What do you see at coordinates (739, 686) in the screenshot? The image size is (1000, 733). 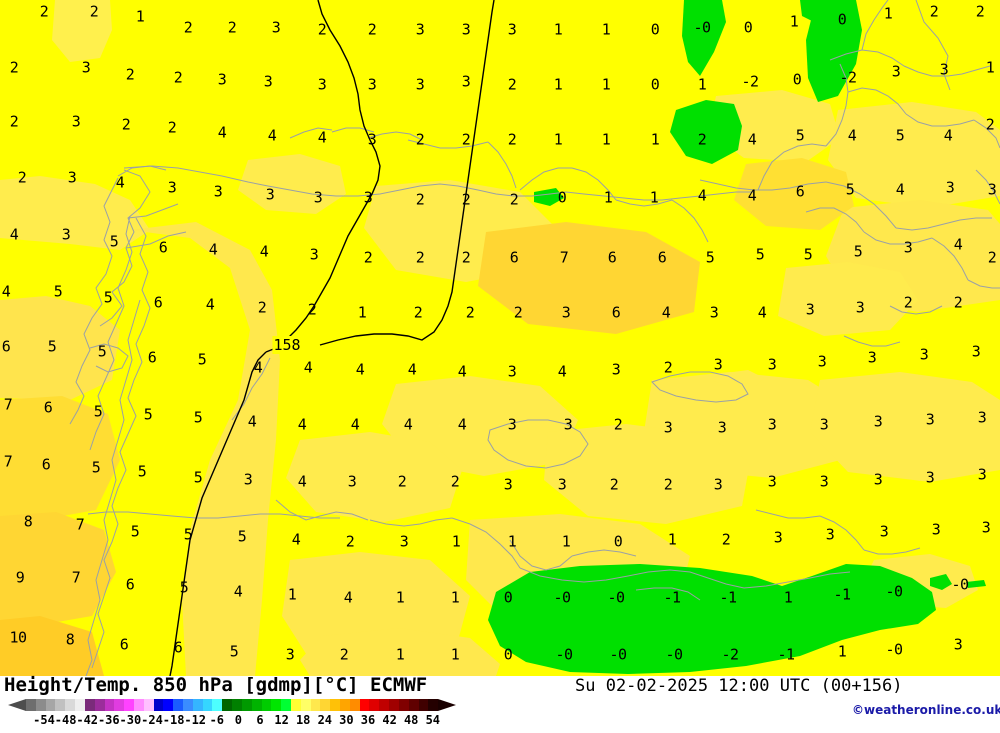 I see `valid-datetime: Su 02‑02‑2025 12:00 UTC (00+156)` at bounding box center [739, 686].